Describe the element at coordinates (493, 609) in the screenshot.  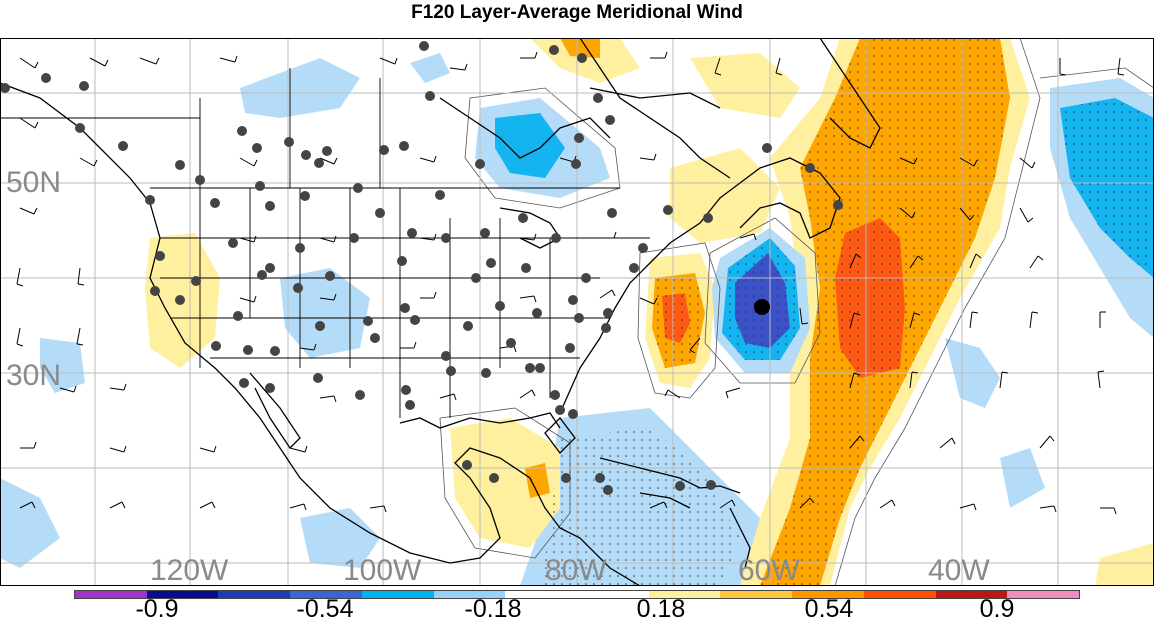
I see `colorbar-tick-label: -0.18` at that location.